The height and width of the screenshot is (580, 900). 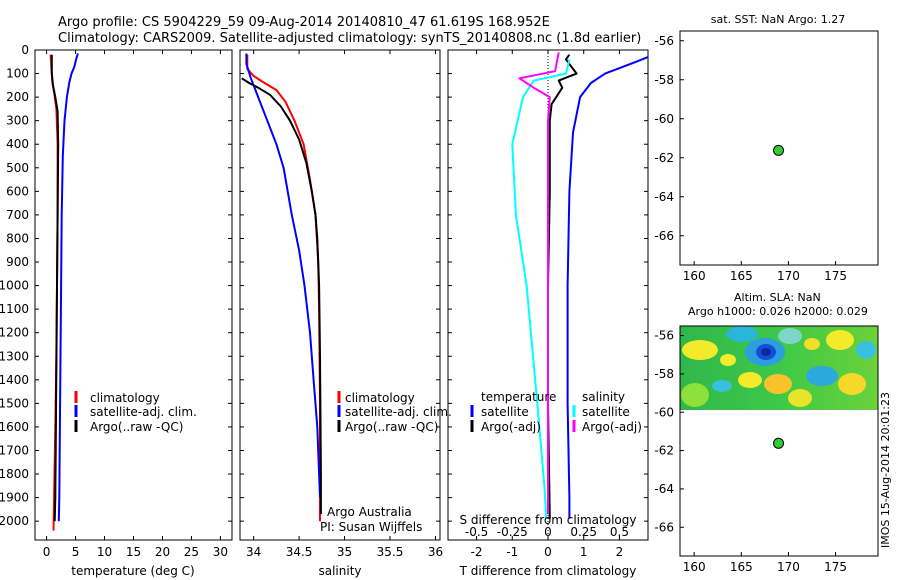 I want to click on s-difference-tick-label: -0.25, so click(x=512, y=532).